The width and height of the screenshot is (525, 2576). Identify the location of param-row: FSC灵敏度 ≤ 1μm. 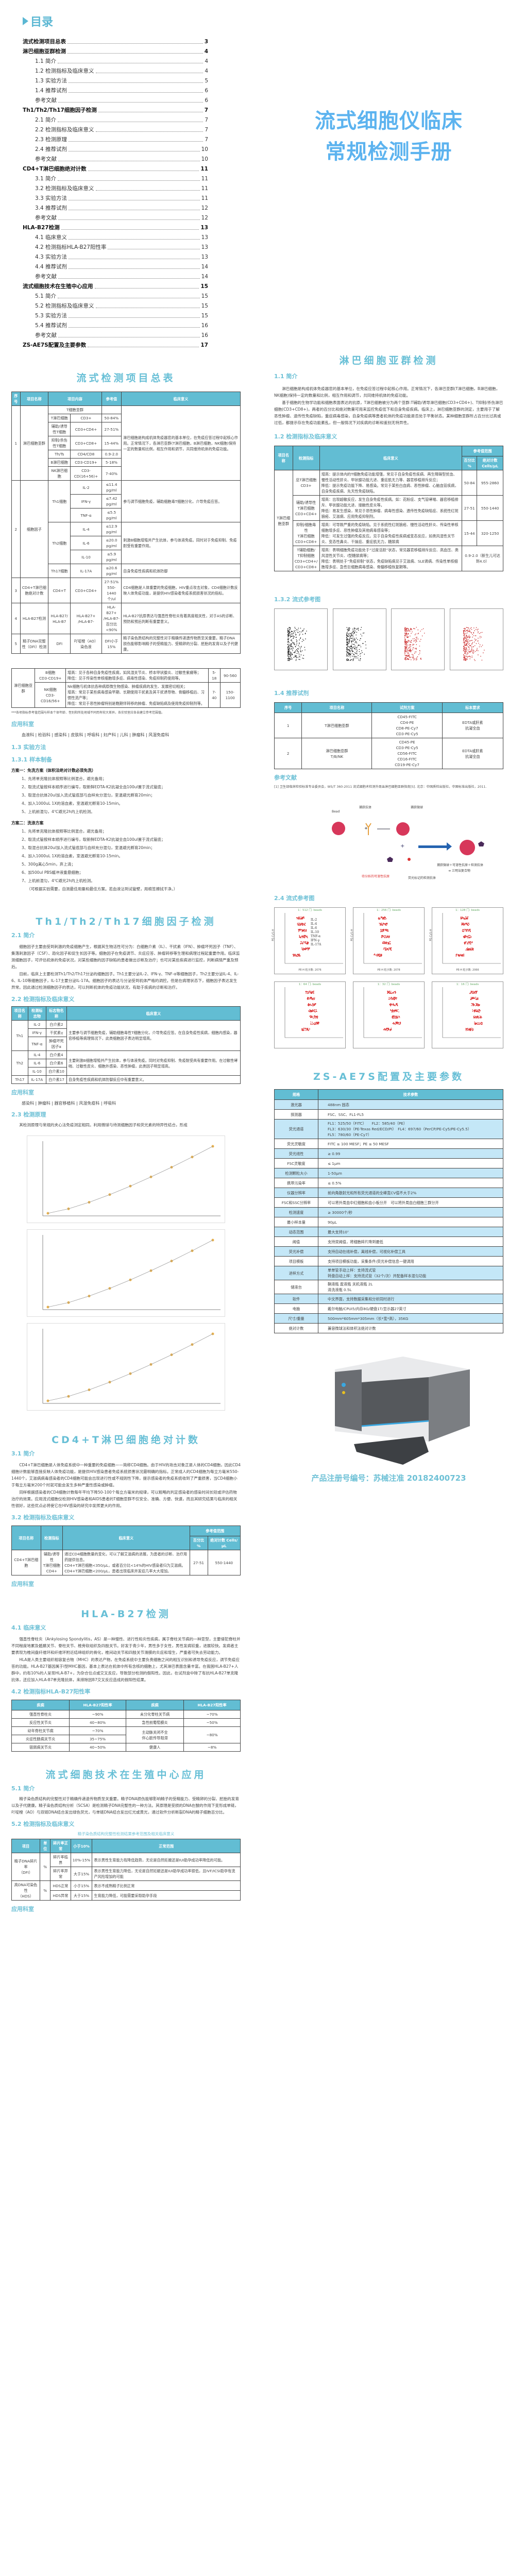
(388, 1163).